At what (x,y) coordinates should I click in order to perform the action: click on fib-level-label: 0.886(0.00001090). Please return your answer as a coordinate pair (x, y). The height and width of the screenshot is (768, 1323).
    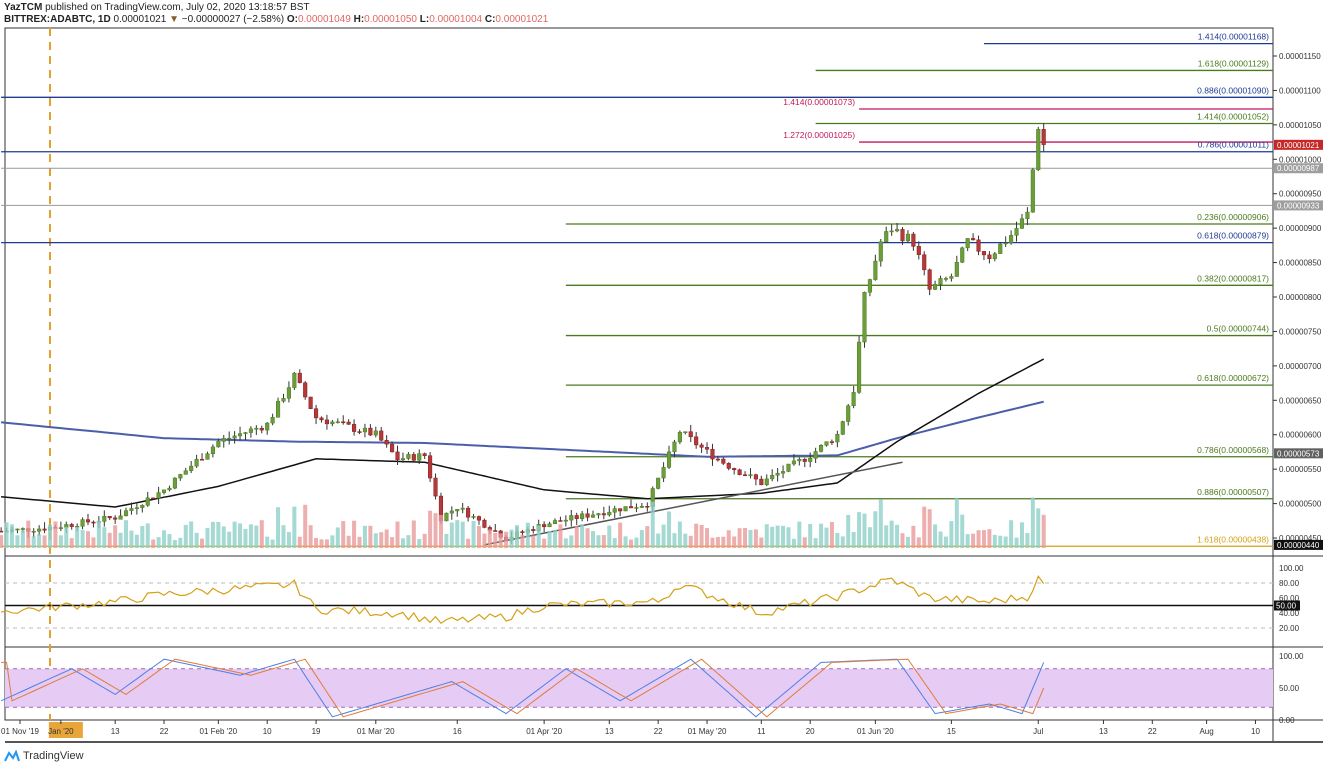
    Looking at the image, I should click on (1233, 90).